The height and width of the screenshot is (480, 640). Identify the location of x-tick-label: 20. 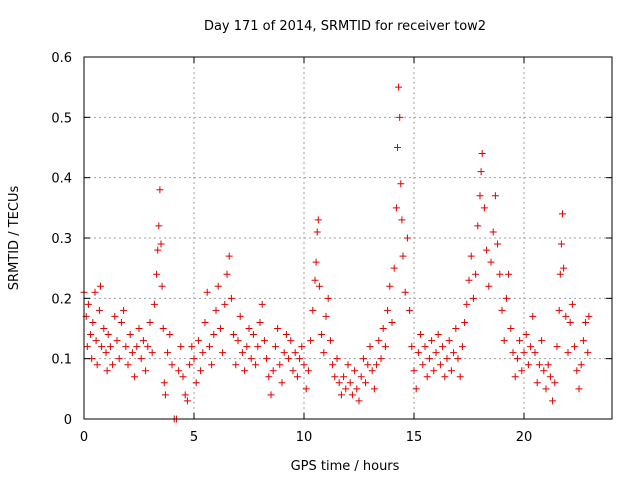
(524, 437).